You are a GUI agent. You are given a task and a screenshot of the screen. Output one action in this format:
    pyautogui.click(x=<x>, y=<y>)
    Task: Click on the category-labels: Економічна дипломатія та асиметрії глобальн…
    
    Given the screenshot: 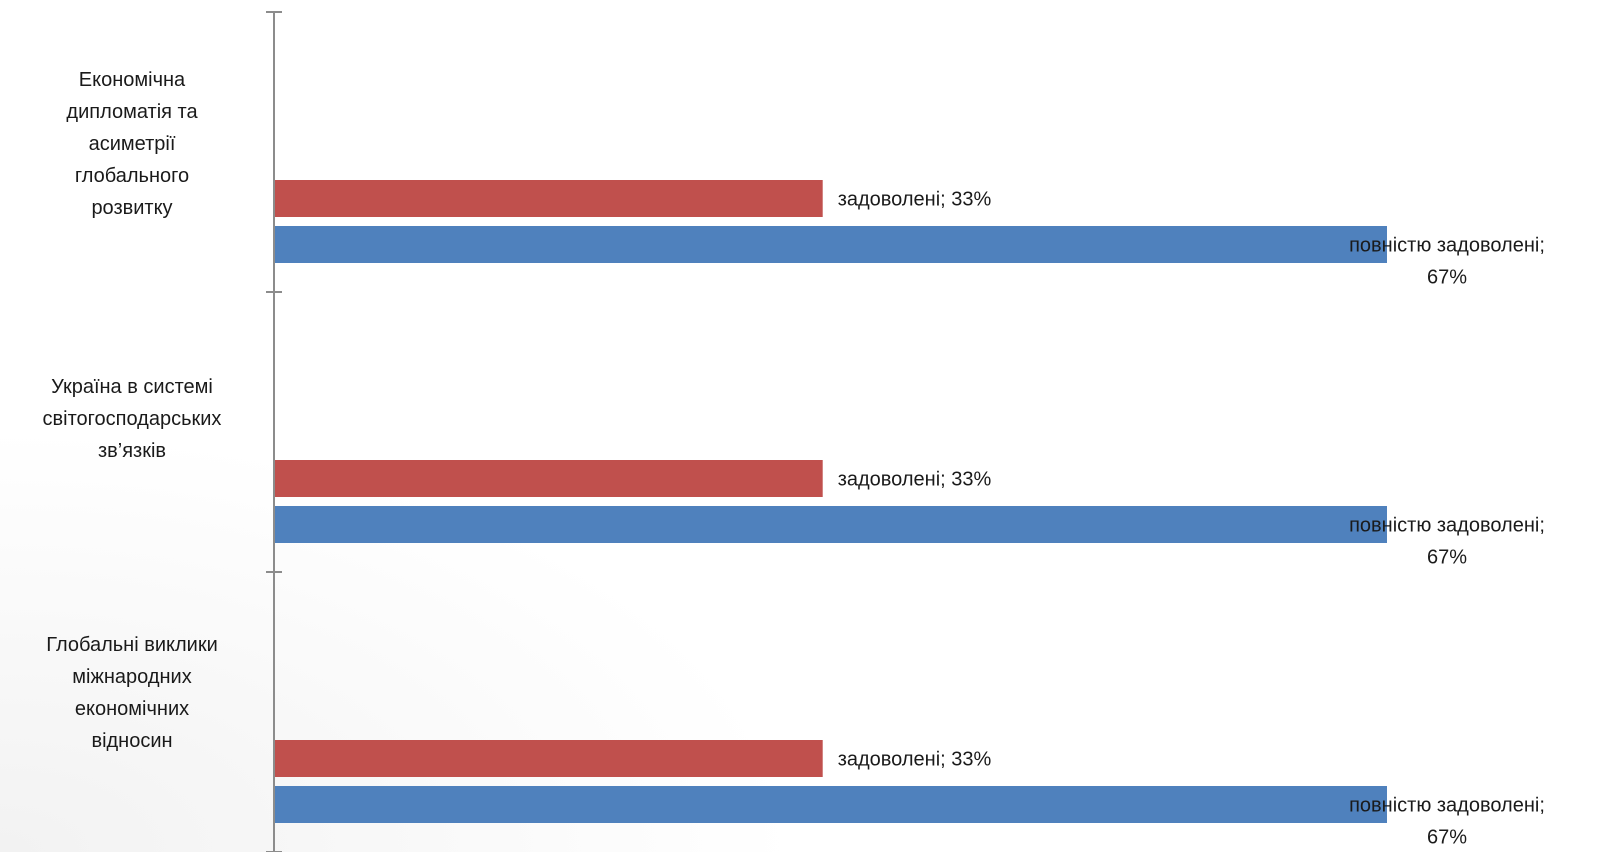 What is the action you would take?
    pyautogui.click(x=132, y=410)
    